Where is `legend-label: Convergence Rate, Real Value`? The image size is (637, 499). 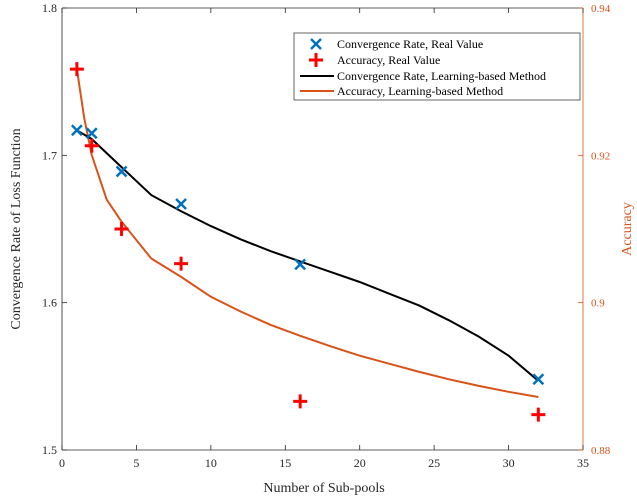 legend-label: Convergence Rate, Real Value is located at coordinates (410, 44).